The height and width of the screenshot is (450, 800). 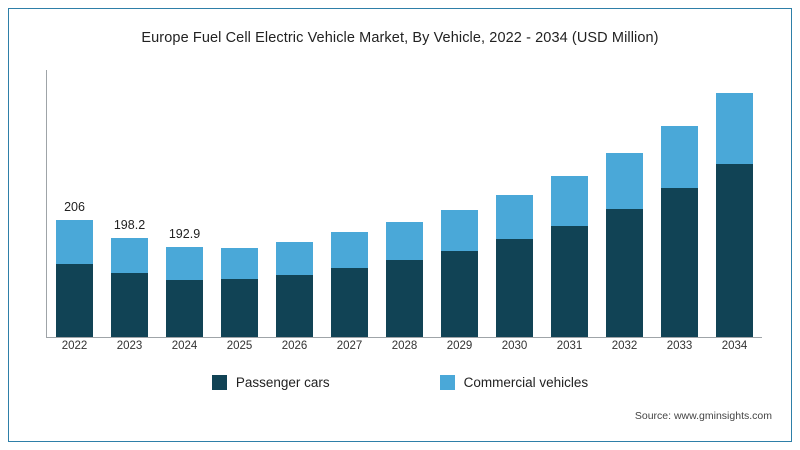 What do you see at coordinates (74, 346) in the screenshot?
I see `x-tick-label: 2022` at bounding box center [74, 346].